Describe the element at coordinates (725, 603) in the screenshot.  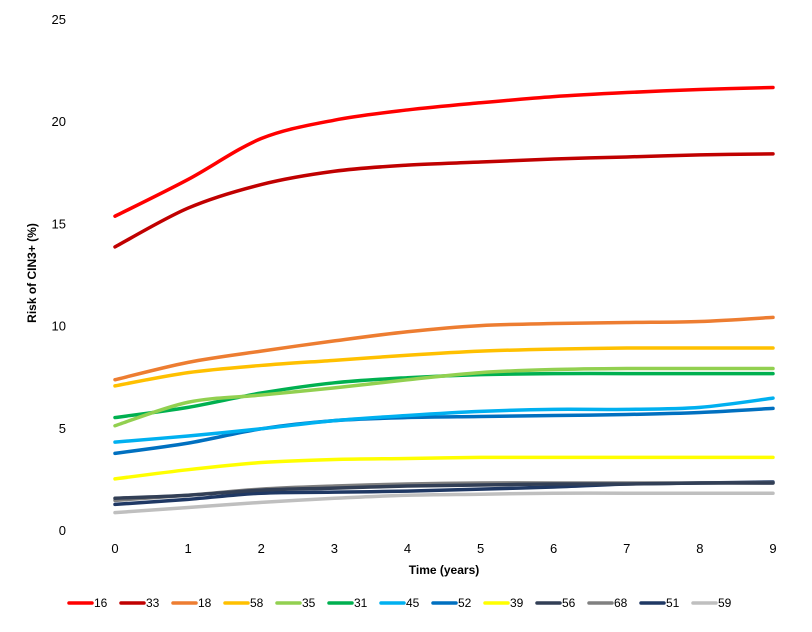
I see `legend-label-59: 59` at that location.